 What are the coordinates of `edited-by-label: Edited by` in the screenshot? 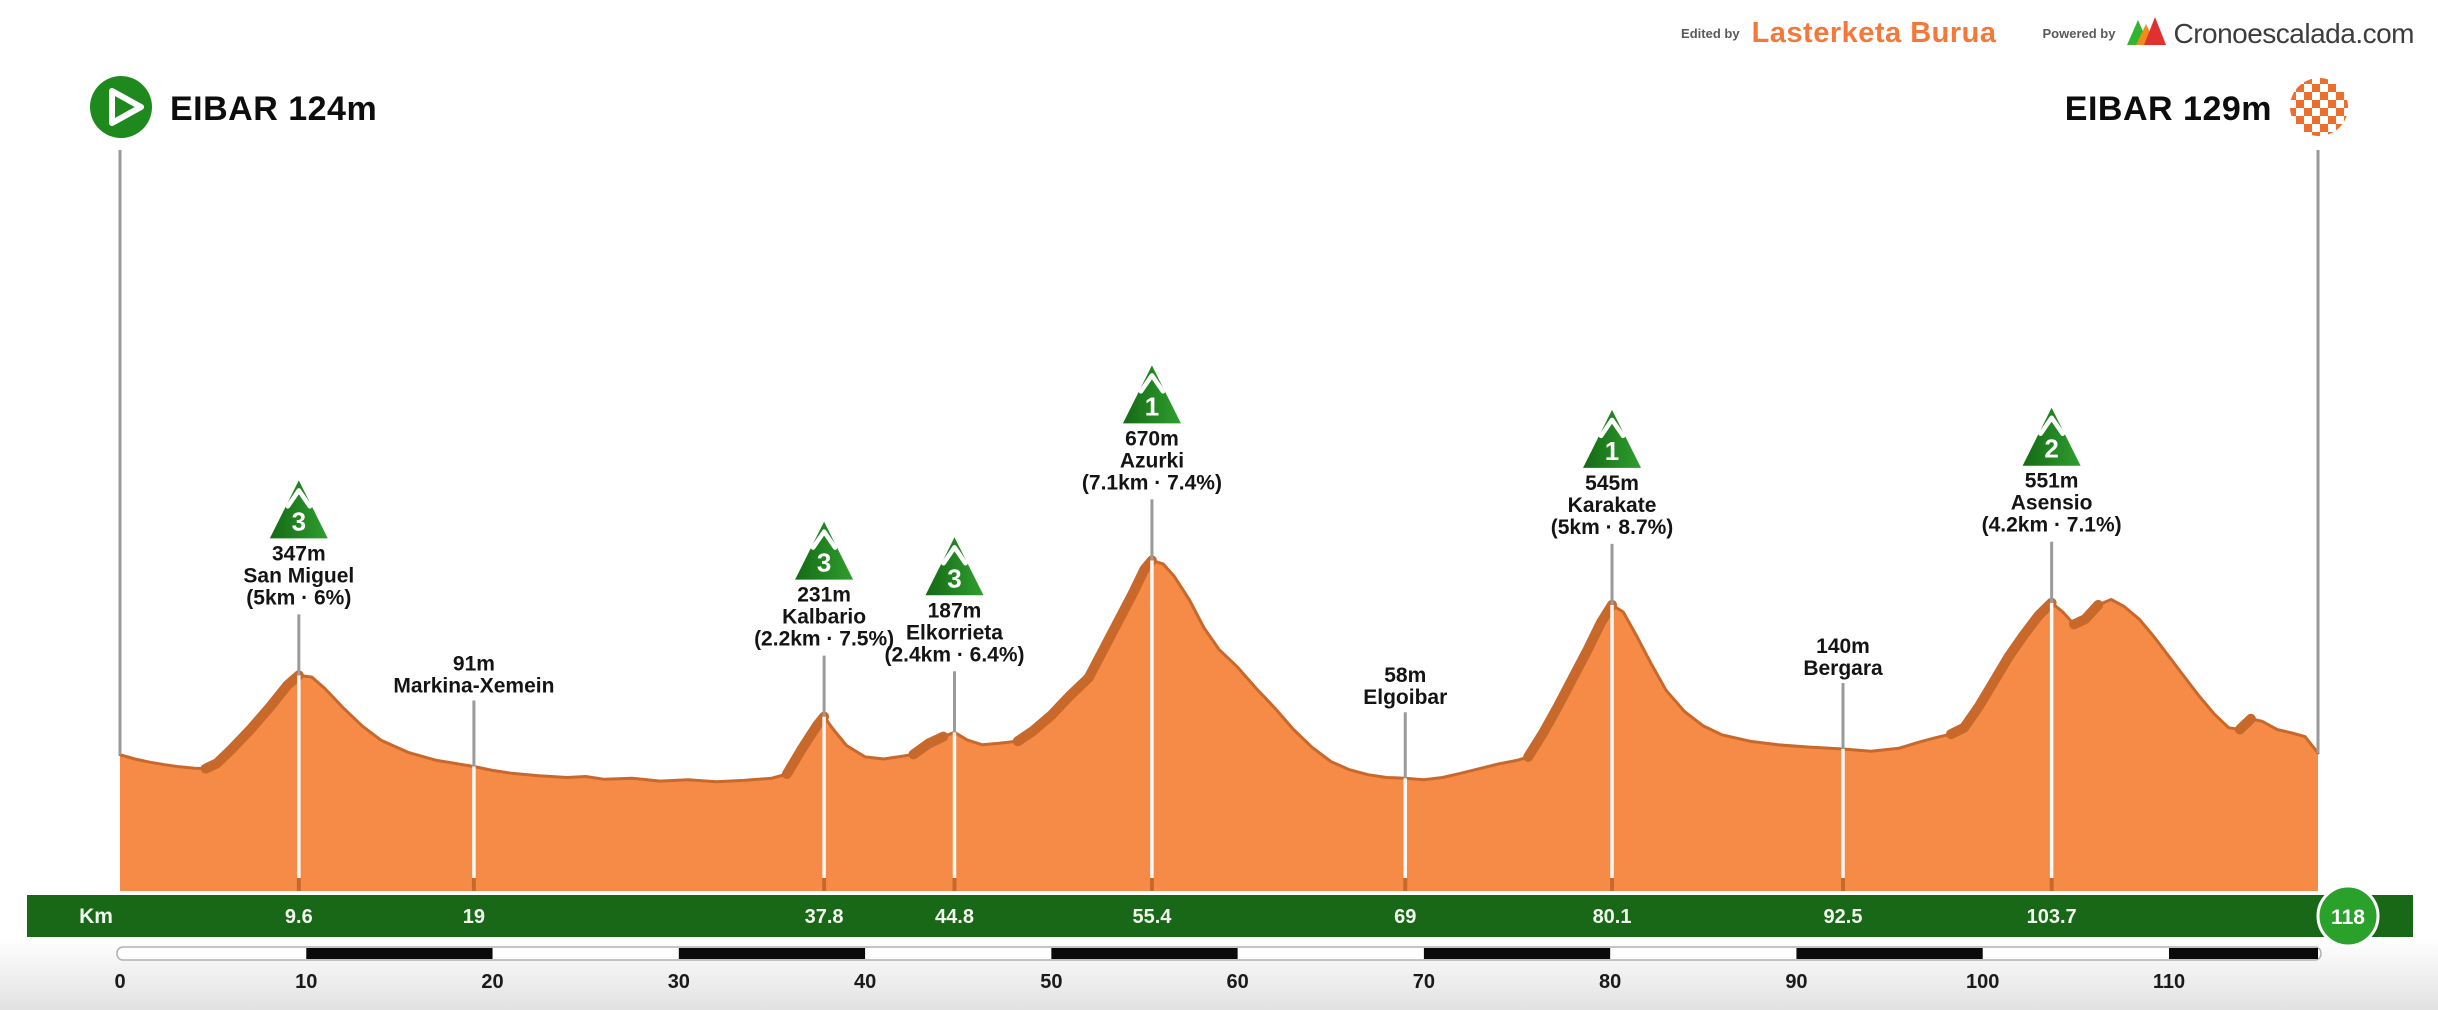 It's located at (1710, 33).